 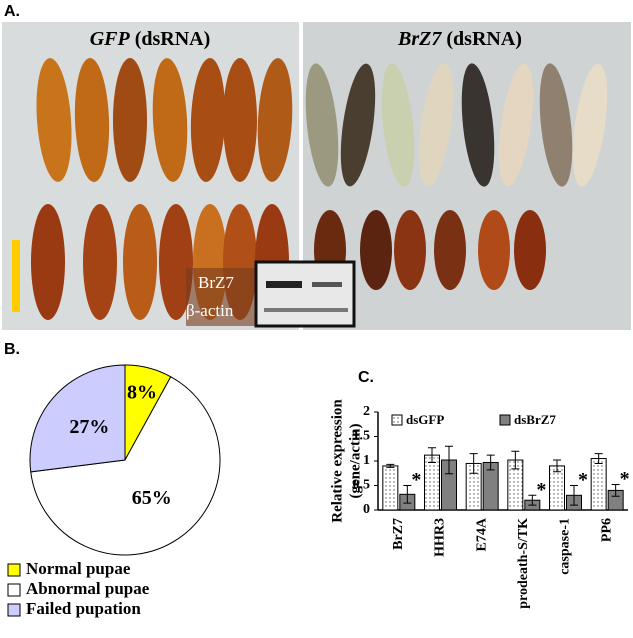 I want to click on scale-bar, so click(x=16, y=276).